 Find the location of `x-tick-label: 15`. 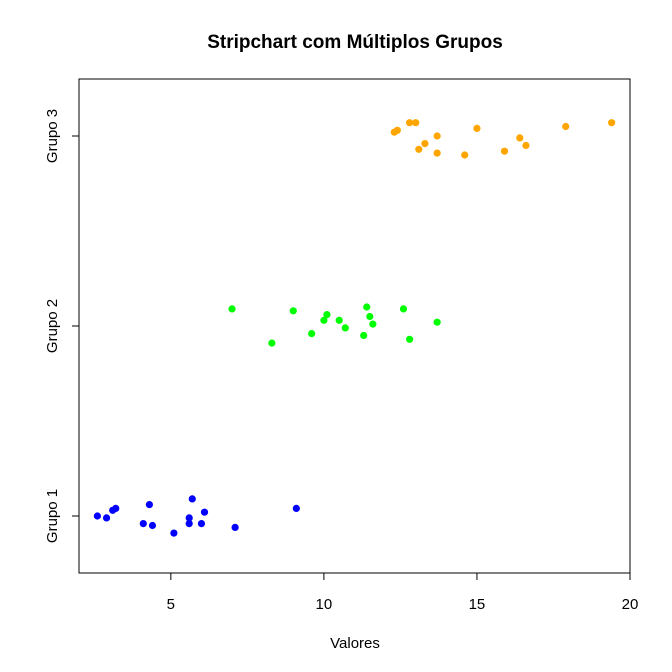

x-tick-label: 15 is located at coordinates (477, 604).